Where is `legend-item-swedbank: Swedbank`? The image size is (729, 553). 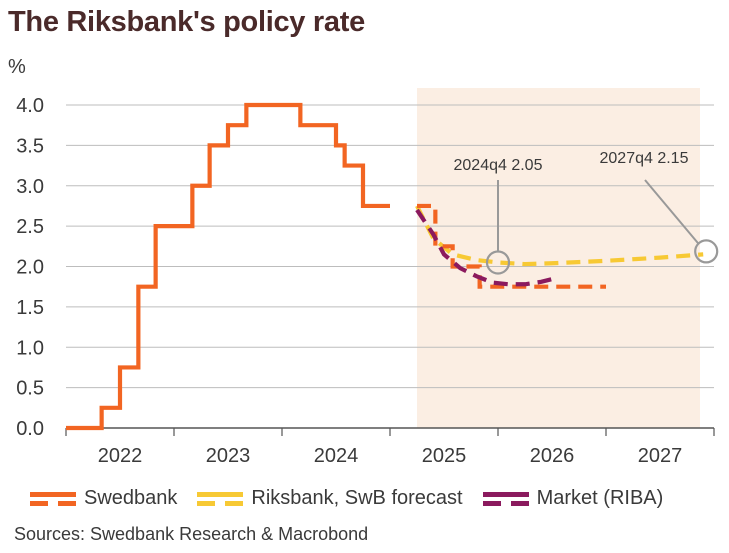
legend-item-swedbank: Swedbank is located at coordinates (103, 498).